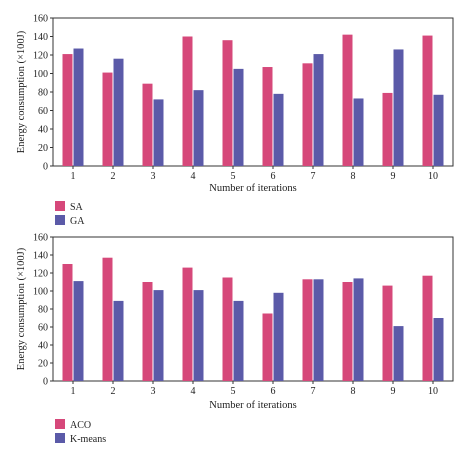 The image size is (474, 458). Describe the element at coordinates (77, 207) in the screenshot. I see `legend-label-sa: SA` at that location.